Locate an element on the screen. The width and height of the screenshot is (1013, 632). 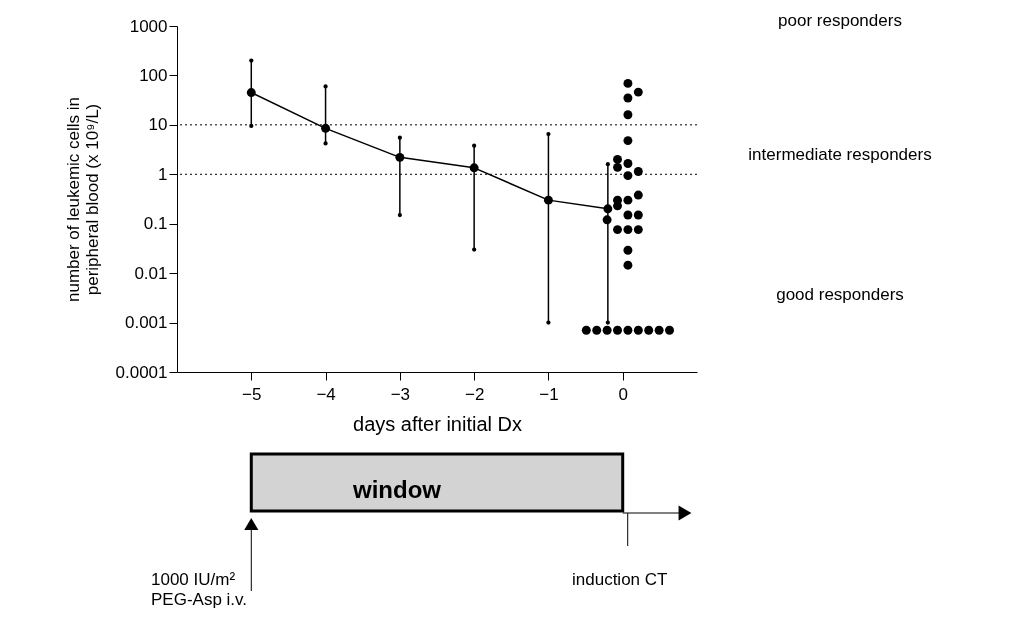
y-axis-title: number of leukemic cells in peripheral blood (x 10⁹/L) is located at coordinates (82, 199).